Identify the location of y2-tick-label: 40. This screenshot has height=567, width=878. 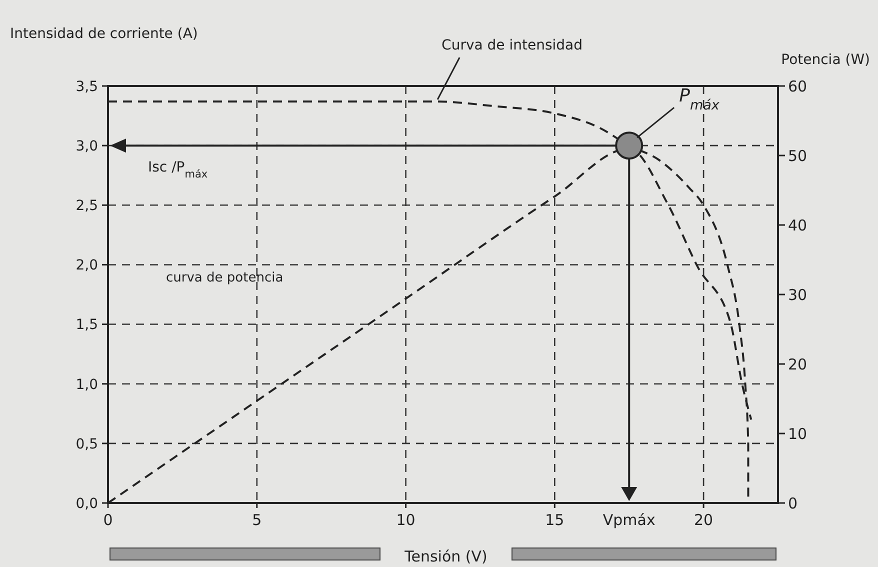
(798, 225).